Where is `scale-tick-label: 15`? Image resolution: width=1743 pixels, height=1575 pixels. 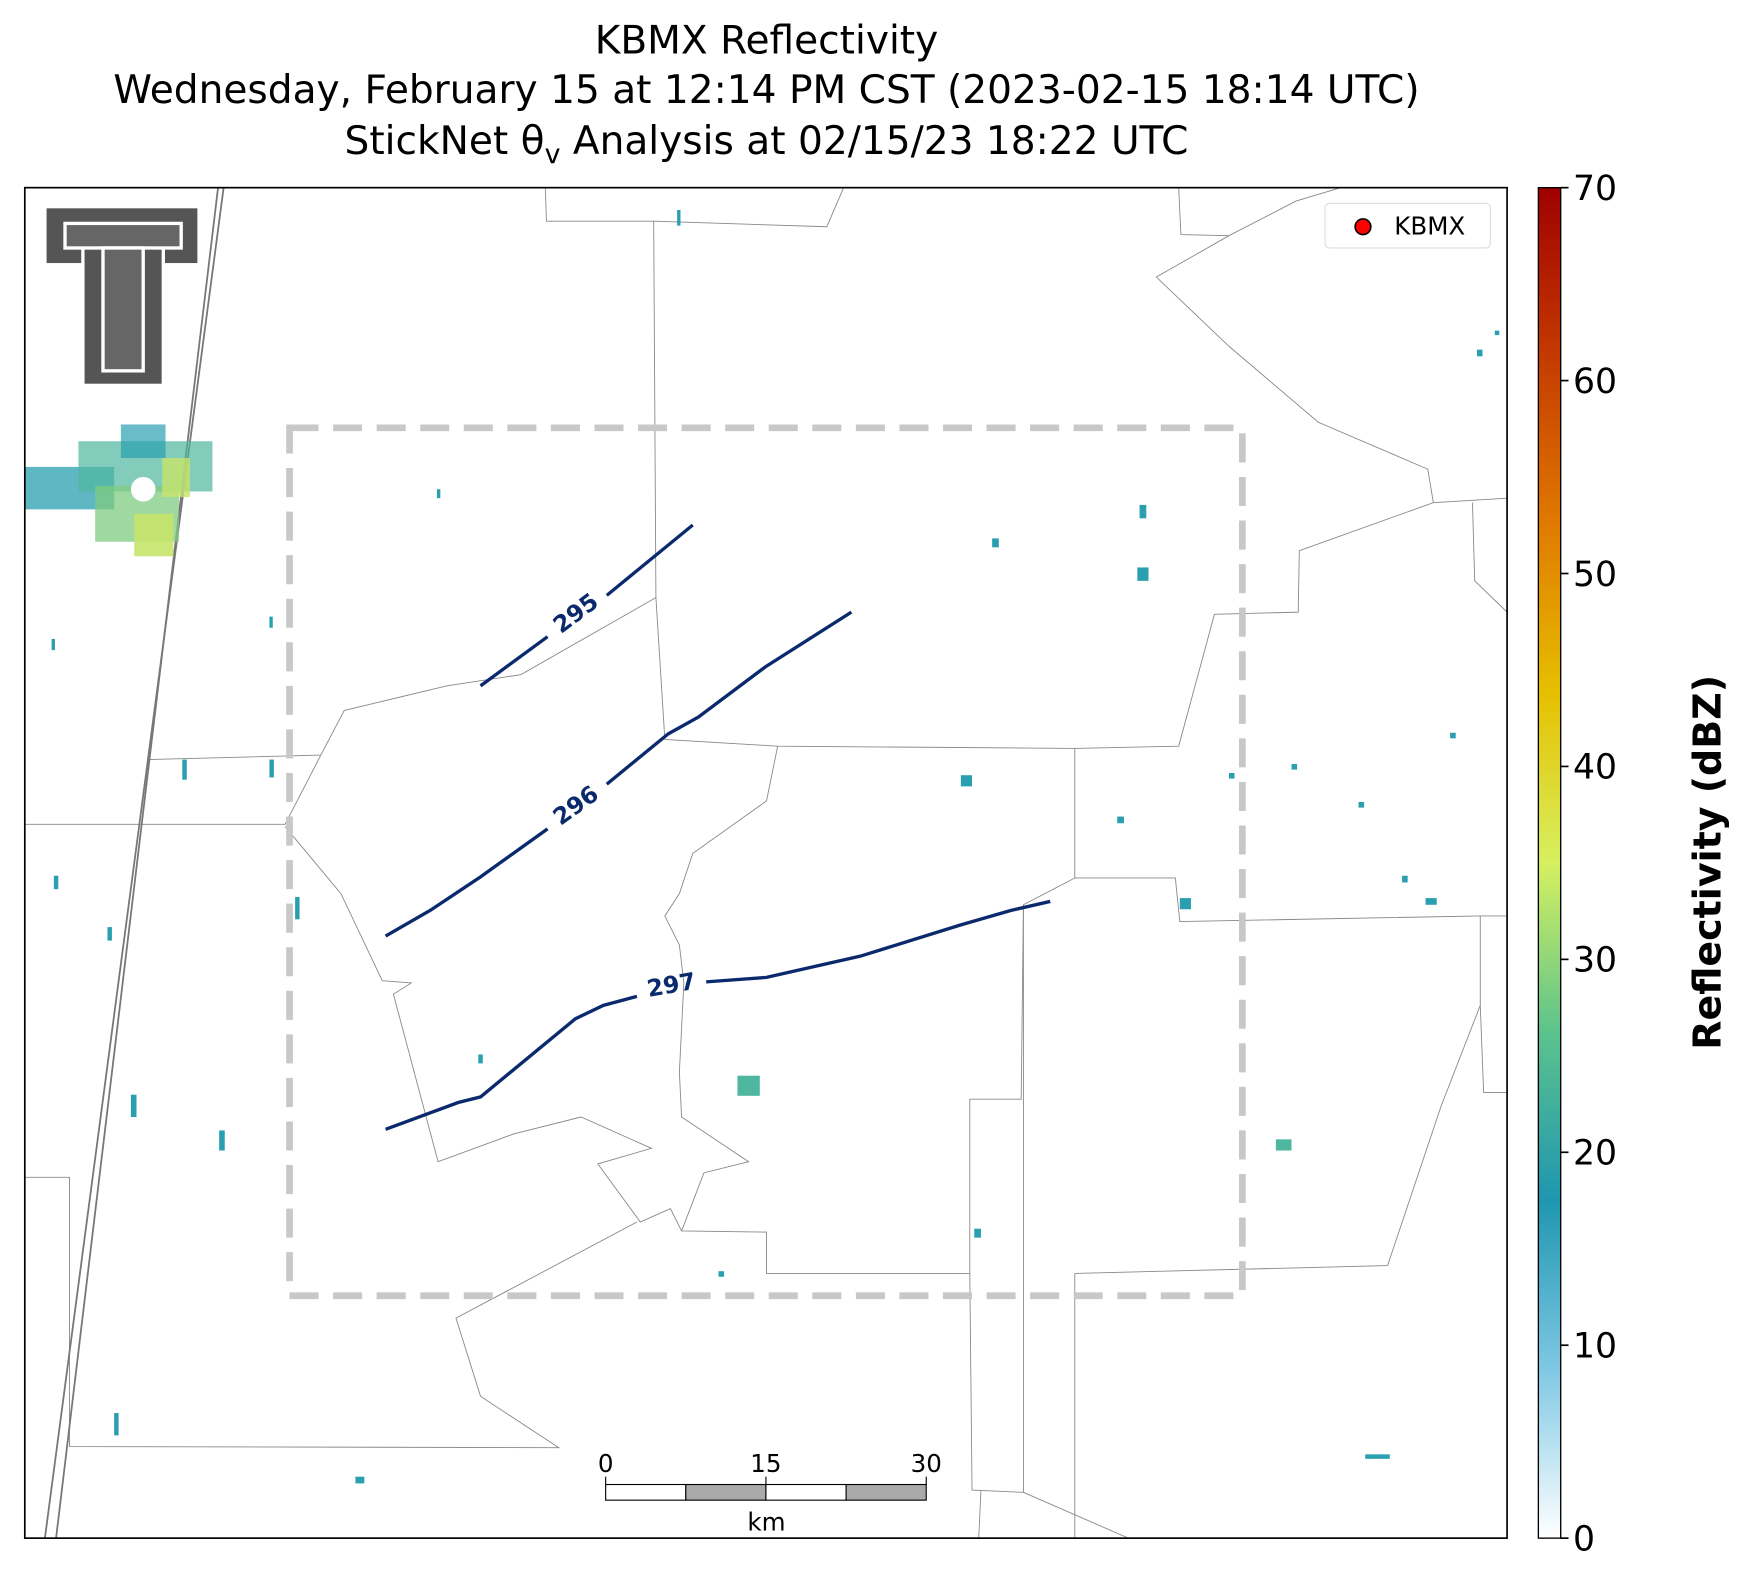 scale-tick-label: 15 is located at coordinates (765, 1463).